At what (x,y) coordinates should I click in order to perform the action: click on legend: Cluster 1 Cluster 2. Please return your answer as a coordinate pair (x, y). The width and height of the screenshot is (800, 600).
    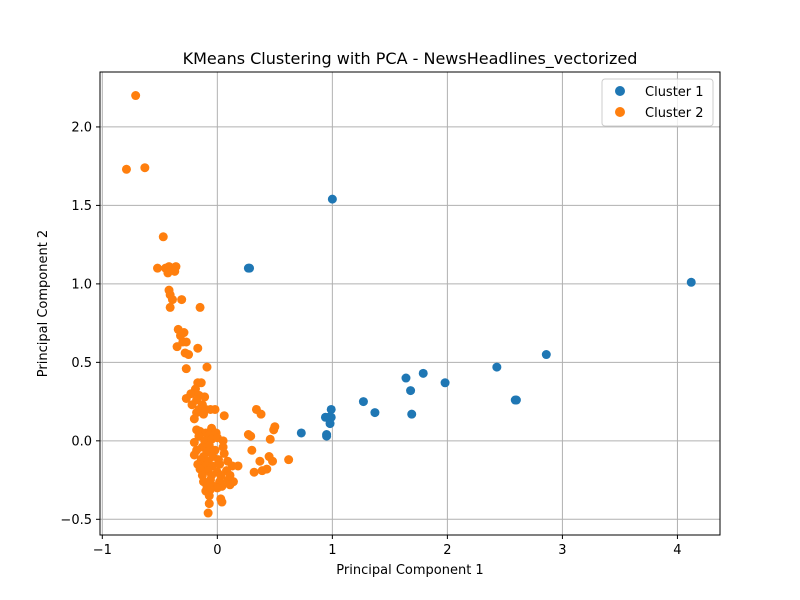
    Looking at the image, I should click on (657, 102).